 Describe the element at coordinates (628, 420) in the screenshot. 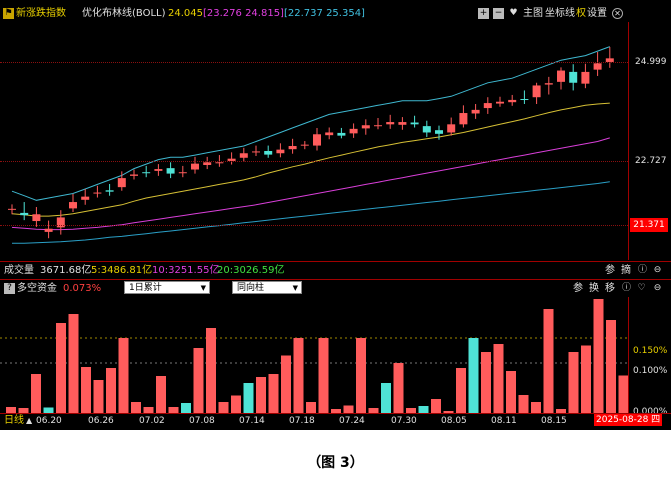

I see `current-date-label: 2025-08-28 四` at that location.